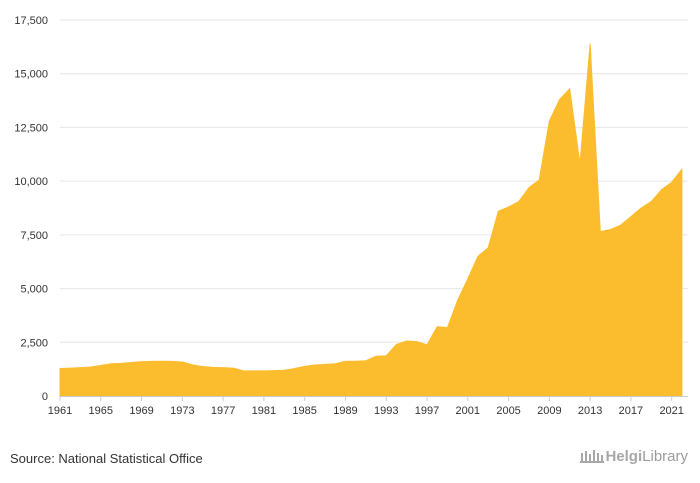  I want to click on x-tick-label: 1985, so click(304, 411).